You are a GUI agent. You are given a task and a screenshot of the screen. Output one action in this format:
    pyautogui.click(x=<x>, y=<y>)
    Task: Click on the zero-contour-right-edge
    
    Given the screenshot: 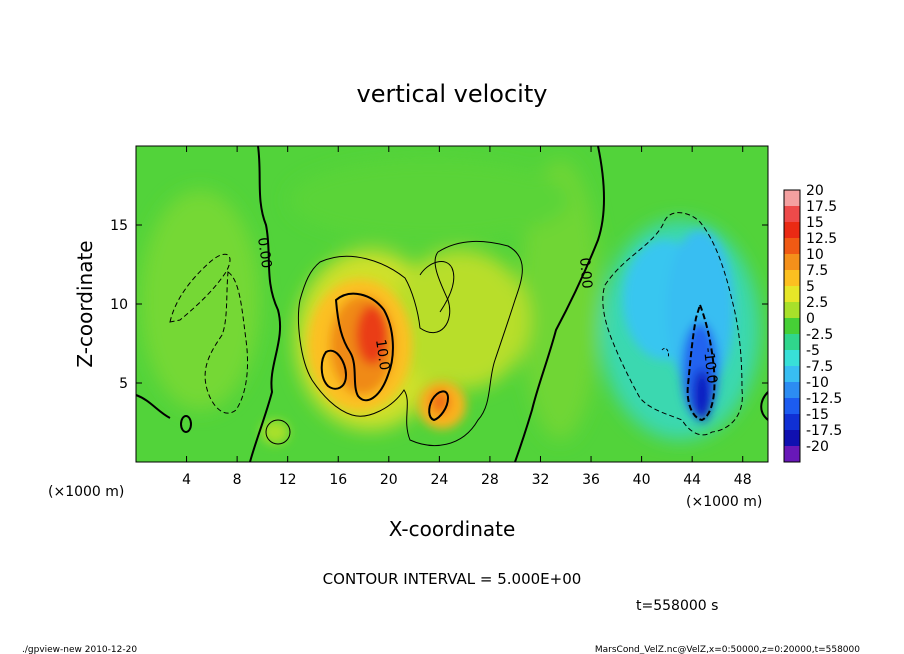 What is the action you would take?
    pyautogui.click(x=764, y=406)
    